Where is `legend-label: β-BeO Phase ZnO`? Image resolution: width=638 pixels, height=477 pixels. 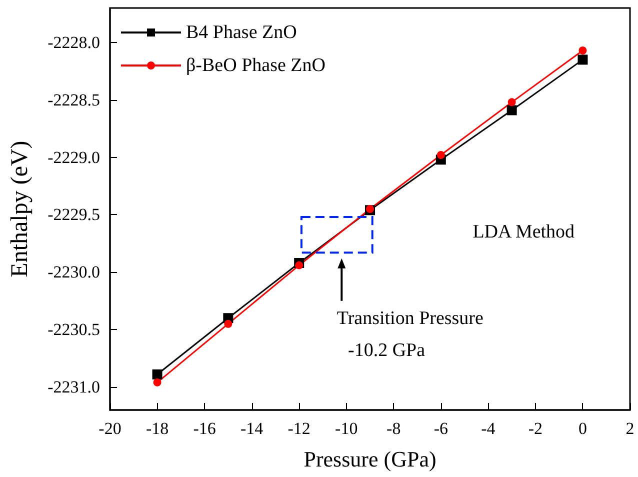 legend-label: β-BeO Phase ZnO is located at coordinates (256, 65).